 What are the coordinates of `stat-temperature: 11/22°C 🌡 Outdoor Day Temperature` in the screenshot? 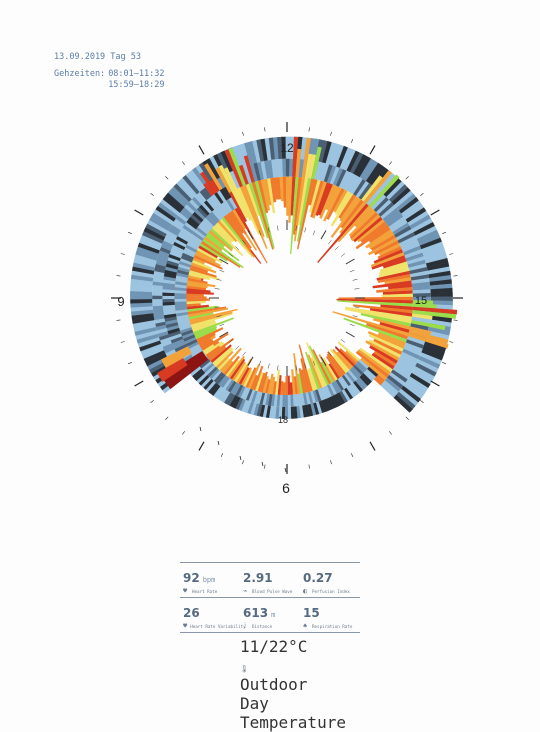 It's located at (270, 682).